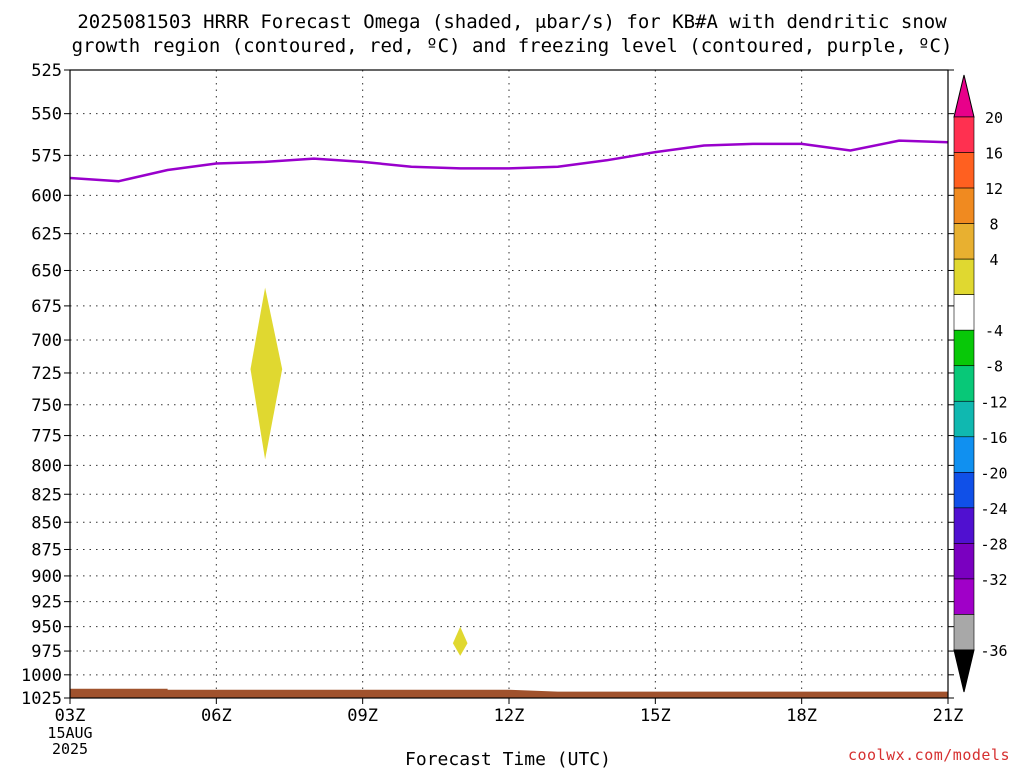 The image size is (1024, 768). Describe the element at coordinates (928, 755) in the screenshot. I see `credit-text: coolwx.com/models` at that location.